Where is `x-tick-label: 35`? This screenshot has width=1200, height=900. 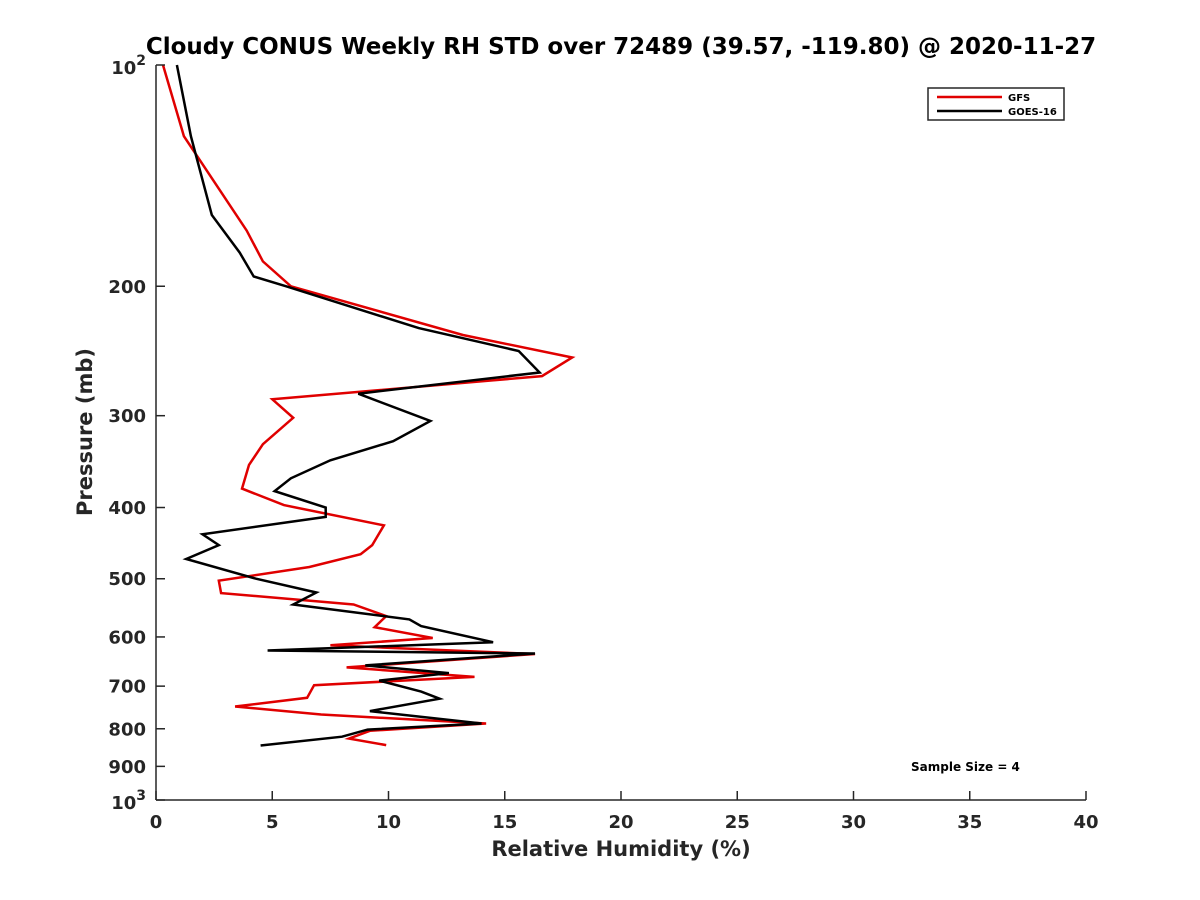 x-tick-label: 35 is located at coordinates (969, 822).